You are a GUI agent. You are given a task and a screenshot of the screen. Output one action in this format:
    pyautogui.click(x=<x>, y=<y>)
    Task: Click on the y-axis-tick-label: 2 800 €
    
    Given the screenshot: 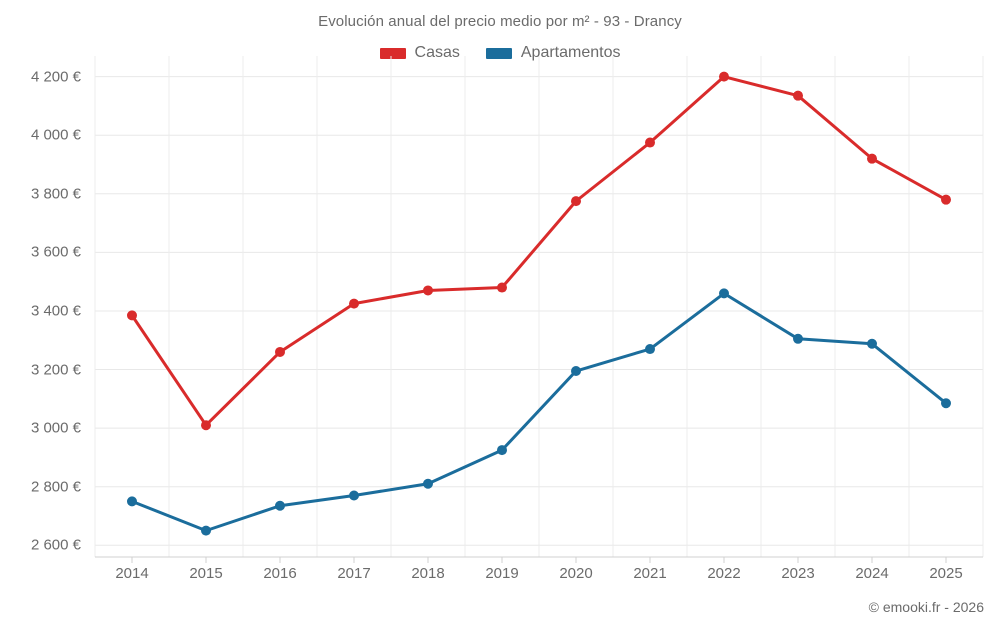 What is the action you would take?
    pyautogui.click(x=55, y=487)
    